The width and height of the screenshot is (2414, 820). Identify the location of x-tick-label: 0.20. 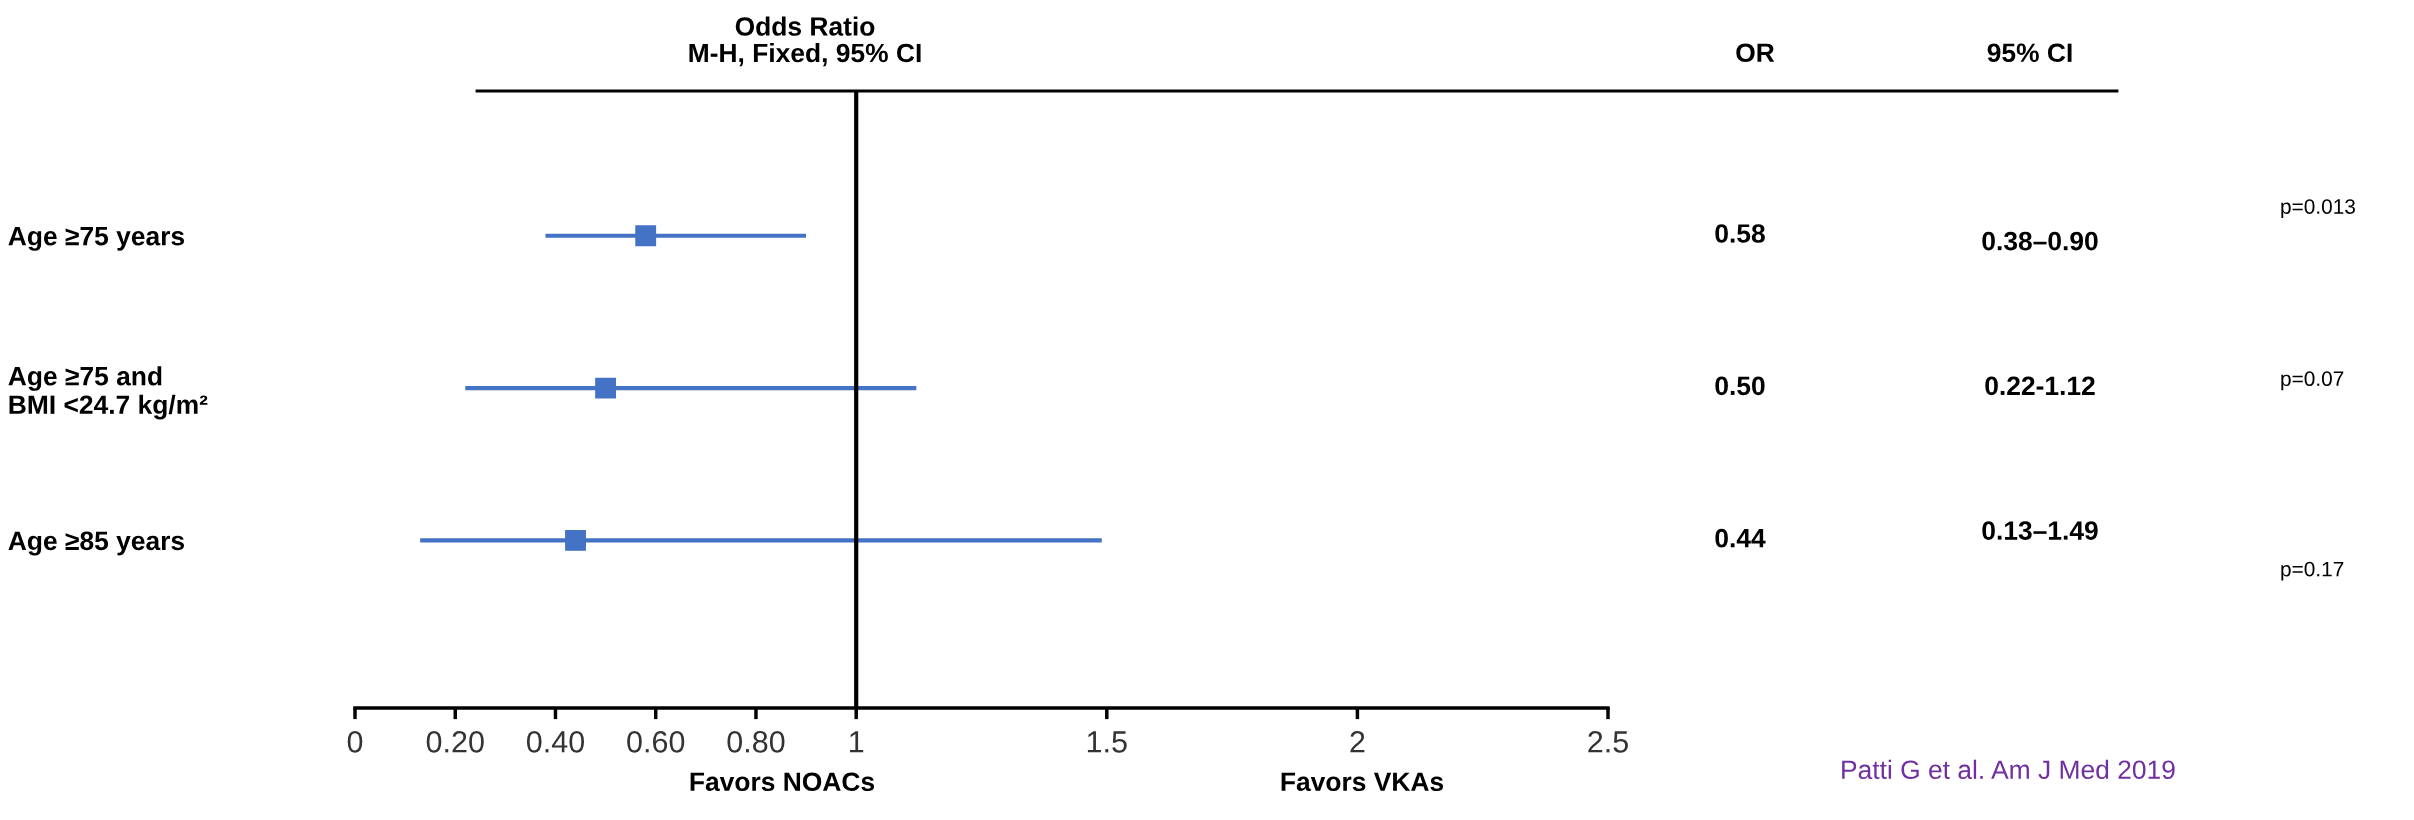
(455, 742).